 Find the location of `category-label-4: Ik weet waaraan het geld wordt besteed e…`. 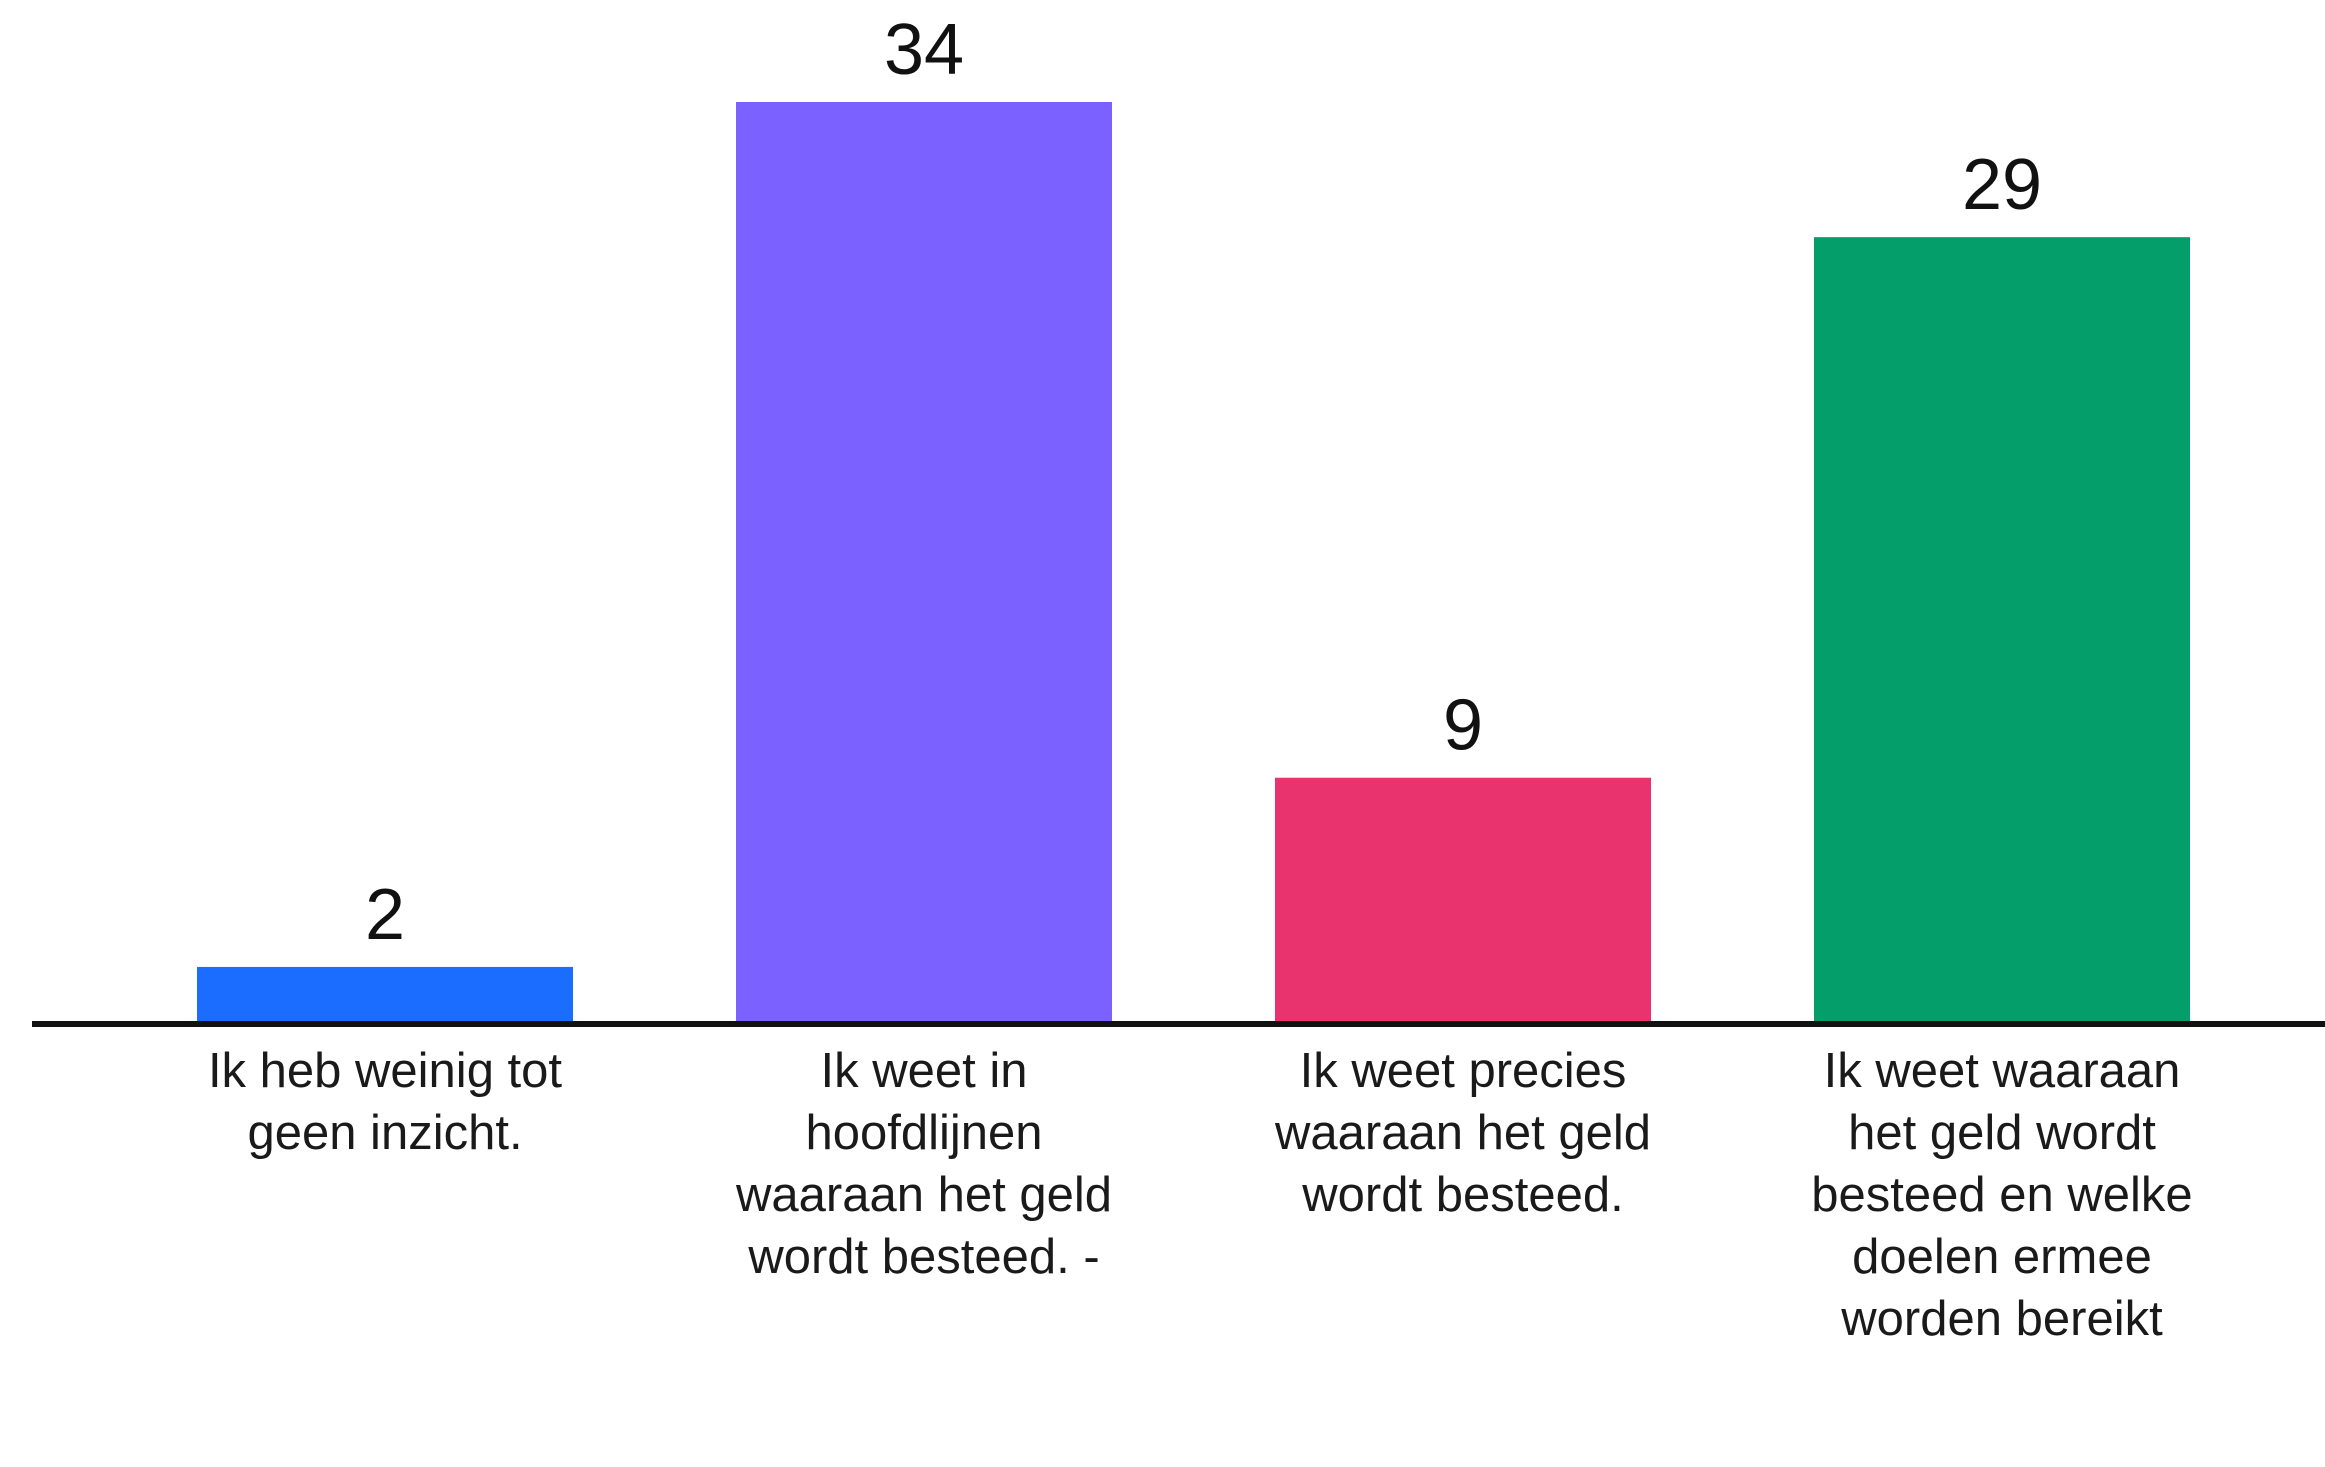

category-label-4: Ik weet waaraan het geld wordt besteed e… is located at coordinates (2002, 1195).